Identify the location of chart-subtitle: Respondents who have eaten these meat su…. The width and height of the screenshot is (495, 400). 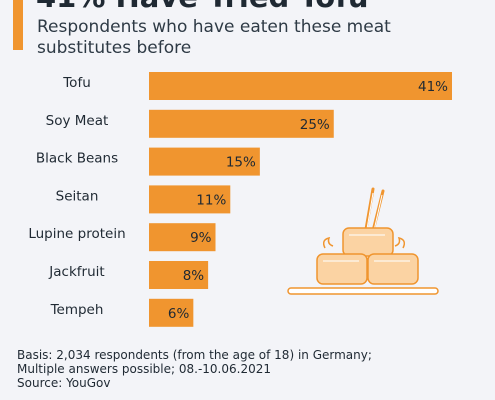
(214, 37).